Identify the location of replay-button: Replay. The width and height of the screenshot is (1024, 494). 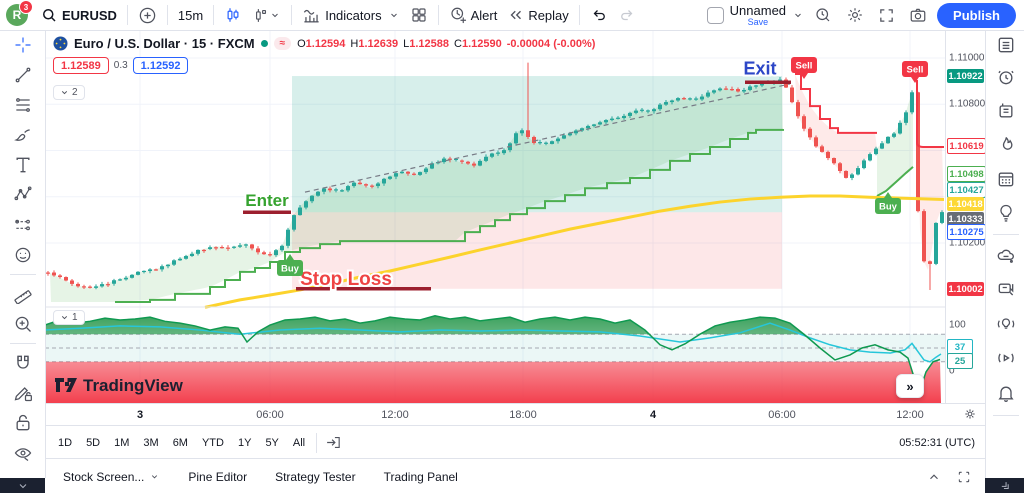
(537, 15).